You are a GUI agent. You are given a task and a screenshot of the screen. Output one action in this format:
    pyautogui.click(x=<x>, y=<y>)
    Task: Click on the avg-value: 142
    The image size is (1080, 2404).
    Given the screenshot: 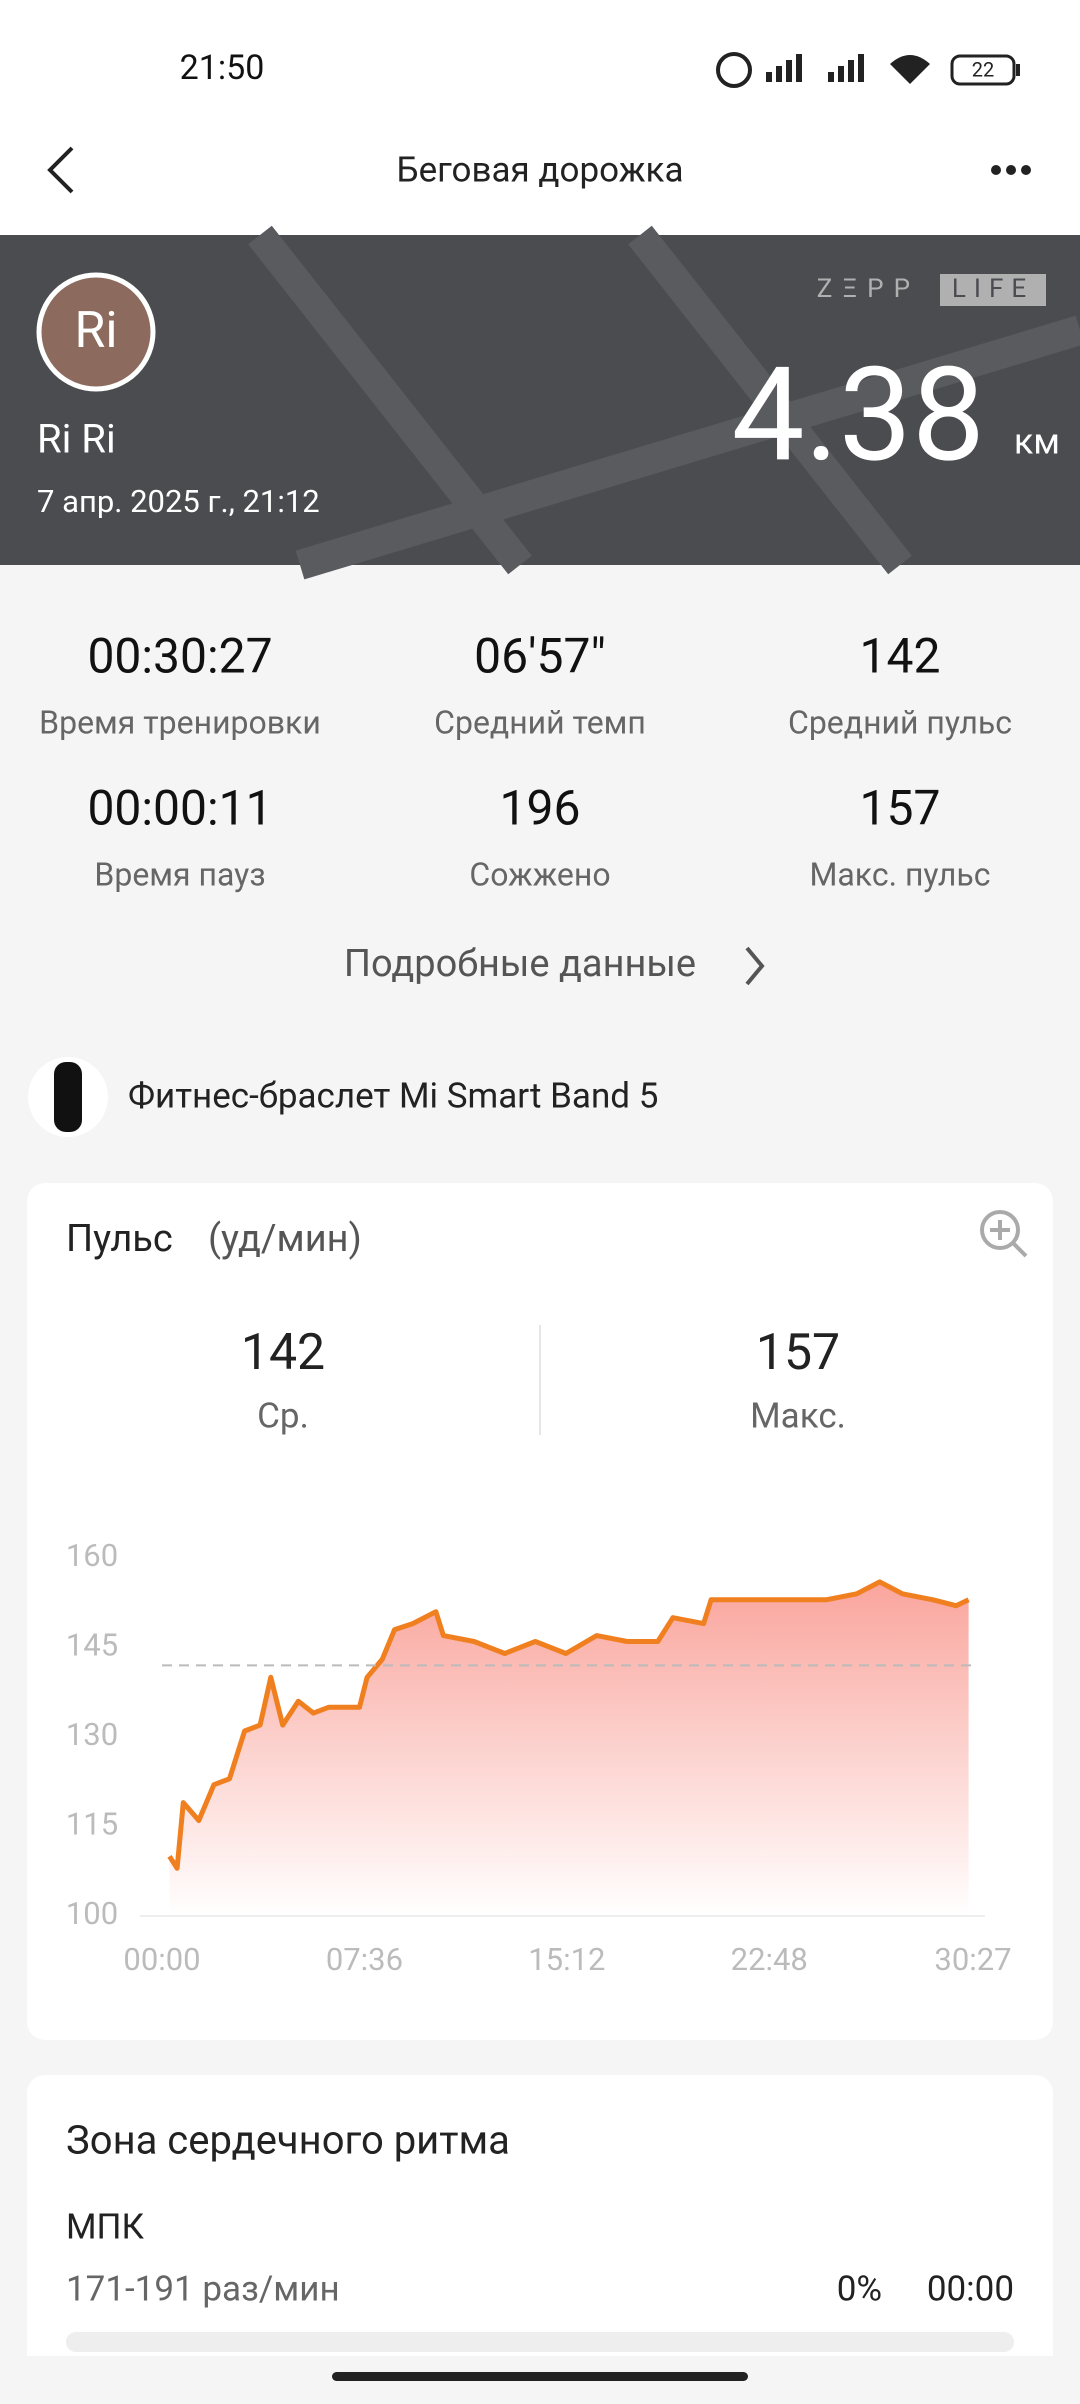 What is the action you would take?
    pyautogui.click(x=283, y=1353)
    